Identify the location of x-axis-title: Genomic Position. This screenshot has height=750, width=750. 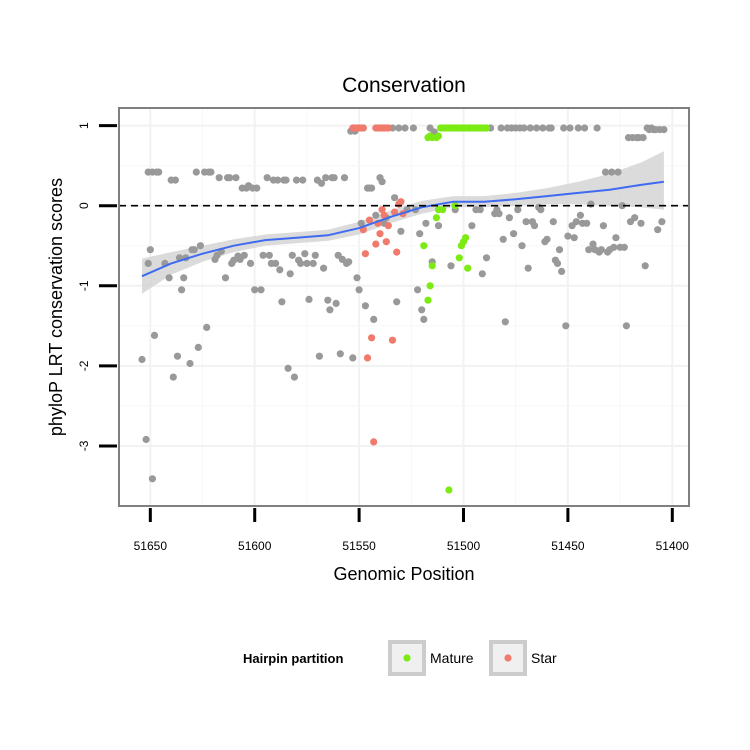
(403, 574).